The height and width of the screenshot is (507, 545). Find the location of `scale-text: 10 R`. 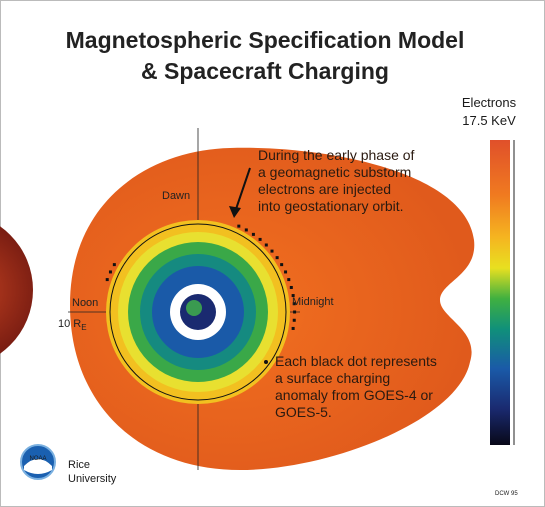

scale-text: 10 R is located at coordinates (69, 324).